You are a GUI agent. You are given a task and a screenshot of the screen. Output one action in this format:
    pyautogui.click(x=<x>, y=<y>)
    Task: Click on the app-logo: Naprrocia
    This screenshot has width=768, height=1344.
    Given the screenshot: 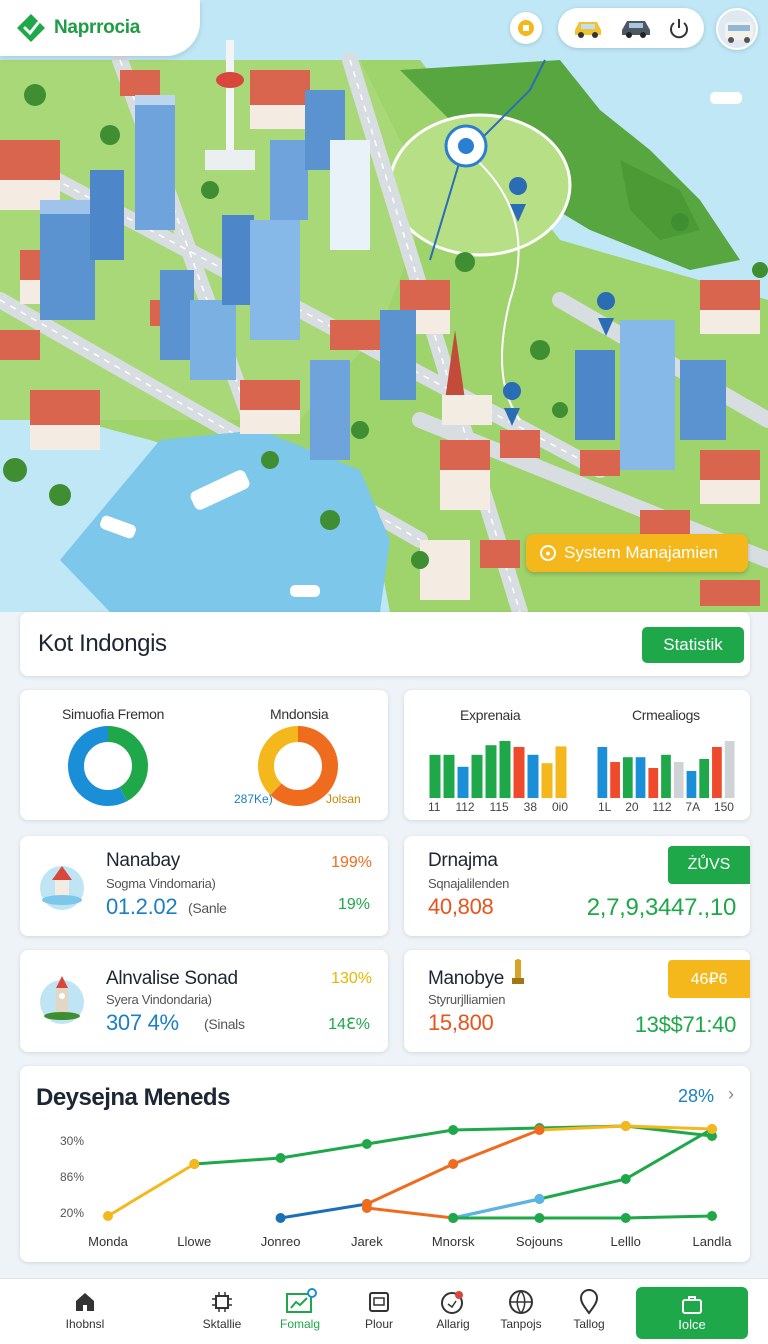 What is the action you would take?
    pyautogui.click(x=100, y=28)
    